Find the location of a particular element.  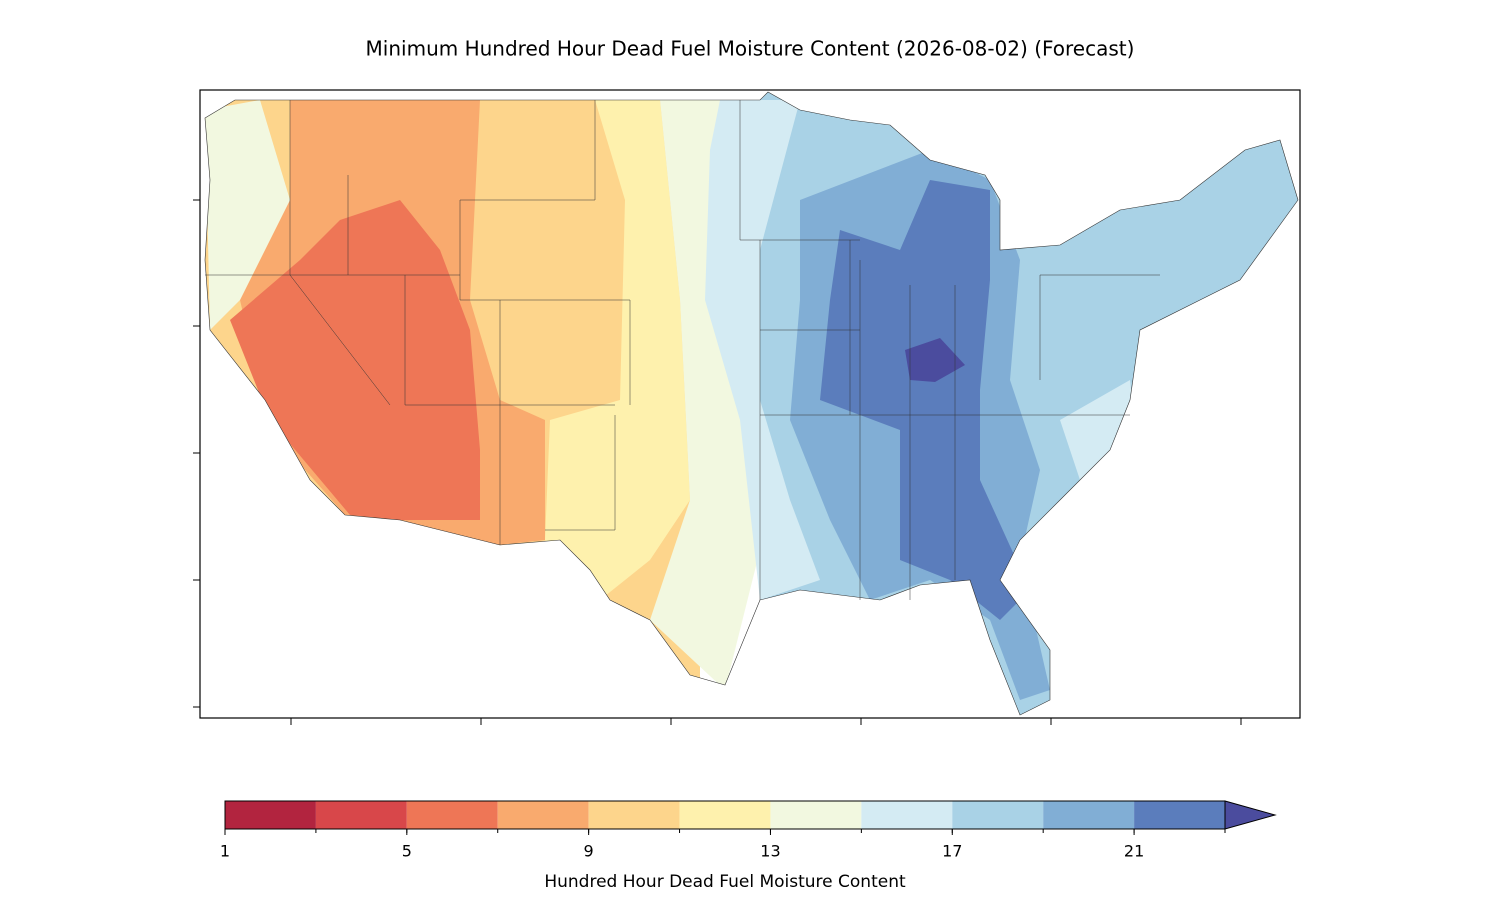

colorbar: 1 5 9 13 17 21 is located at coordinates (748, 830).